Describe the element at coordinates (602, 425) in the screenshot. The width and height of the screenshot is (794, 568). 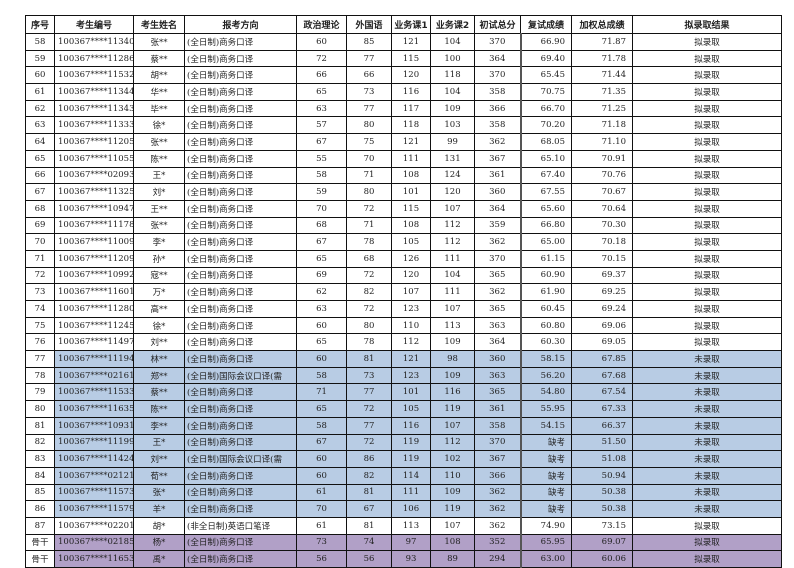
I see `col-weighted-total-cell: 66.37` at that location.